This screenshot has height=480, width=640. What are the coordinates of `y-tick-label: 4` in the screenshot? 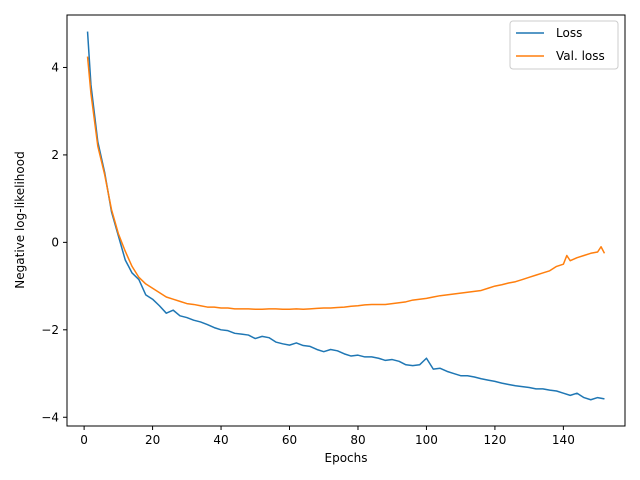 It's located at (55, 67).